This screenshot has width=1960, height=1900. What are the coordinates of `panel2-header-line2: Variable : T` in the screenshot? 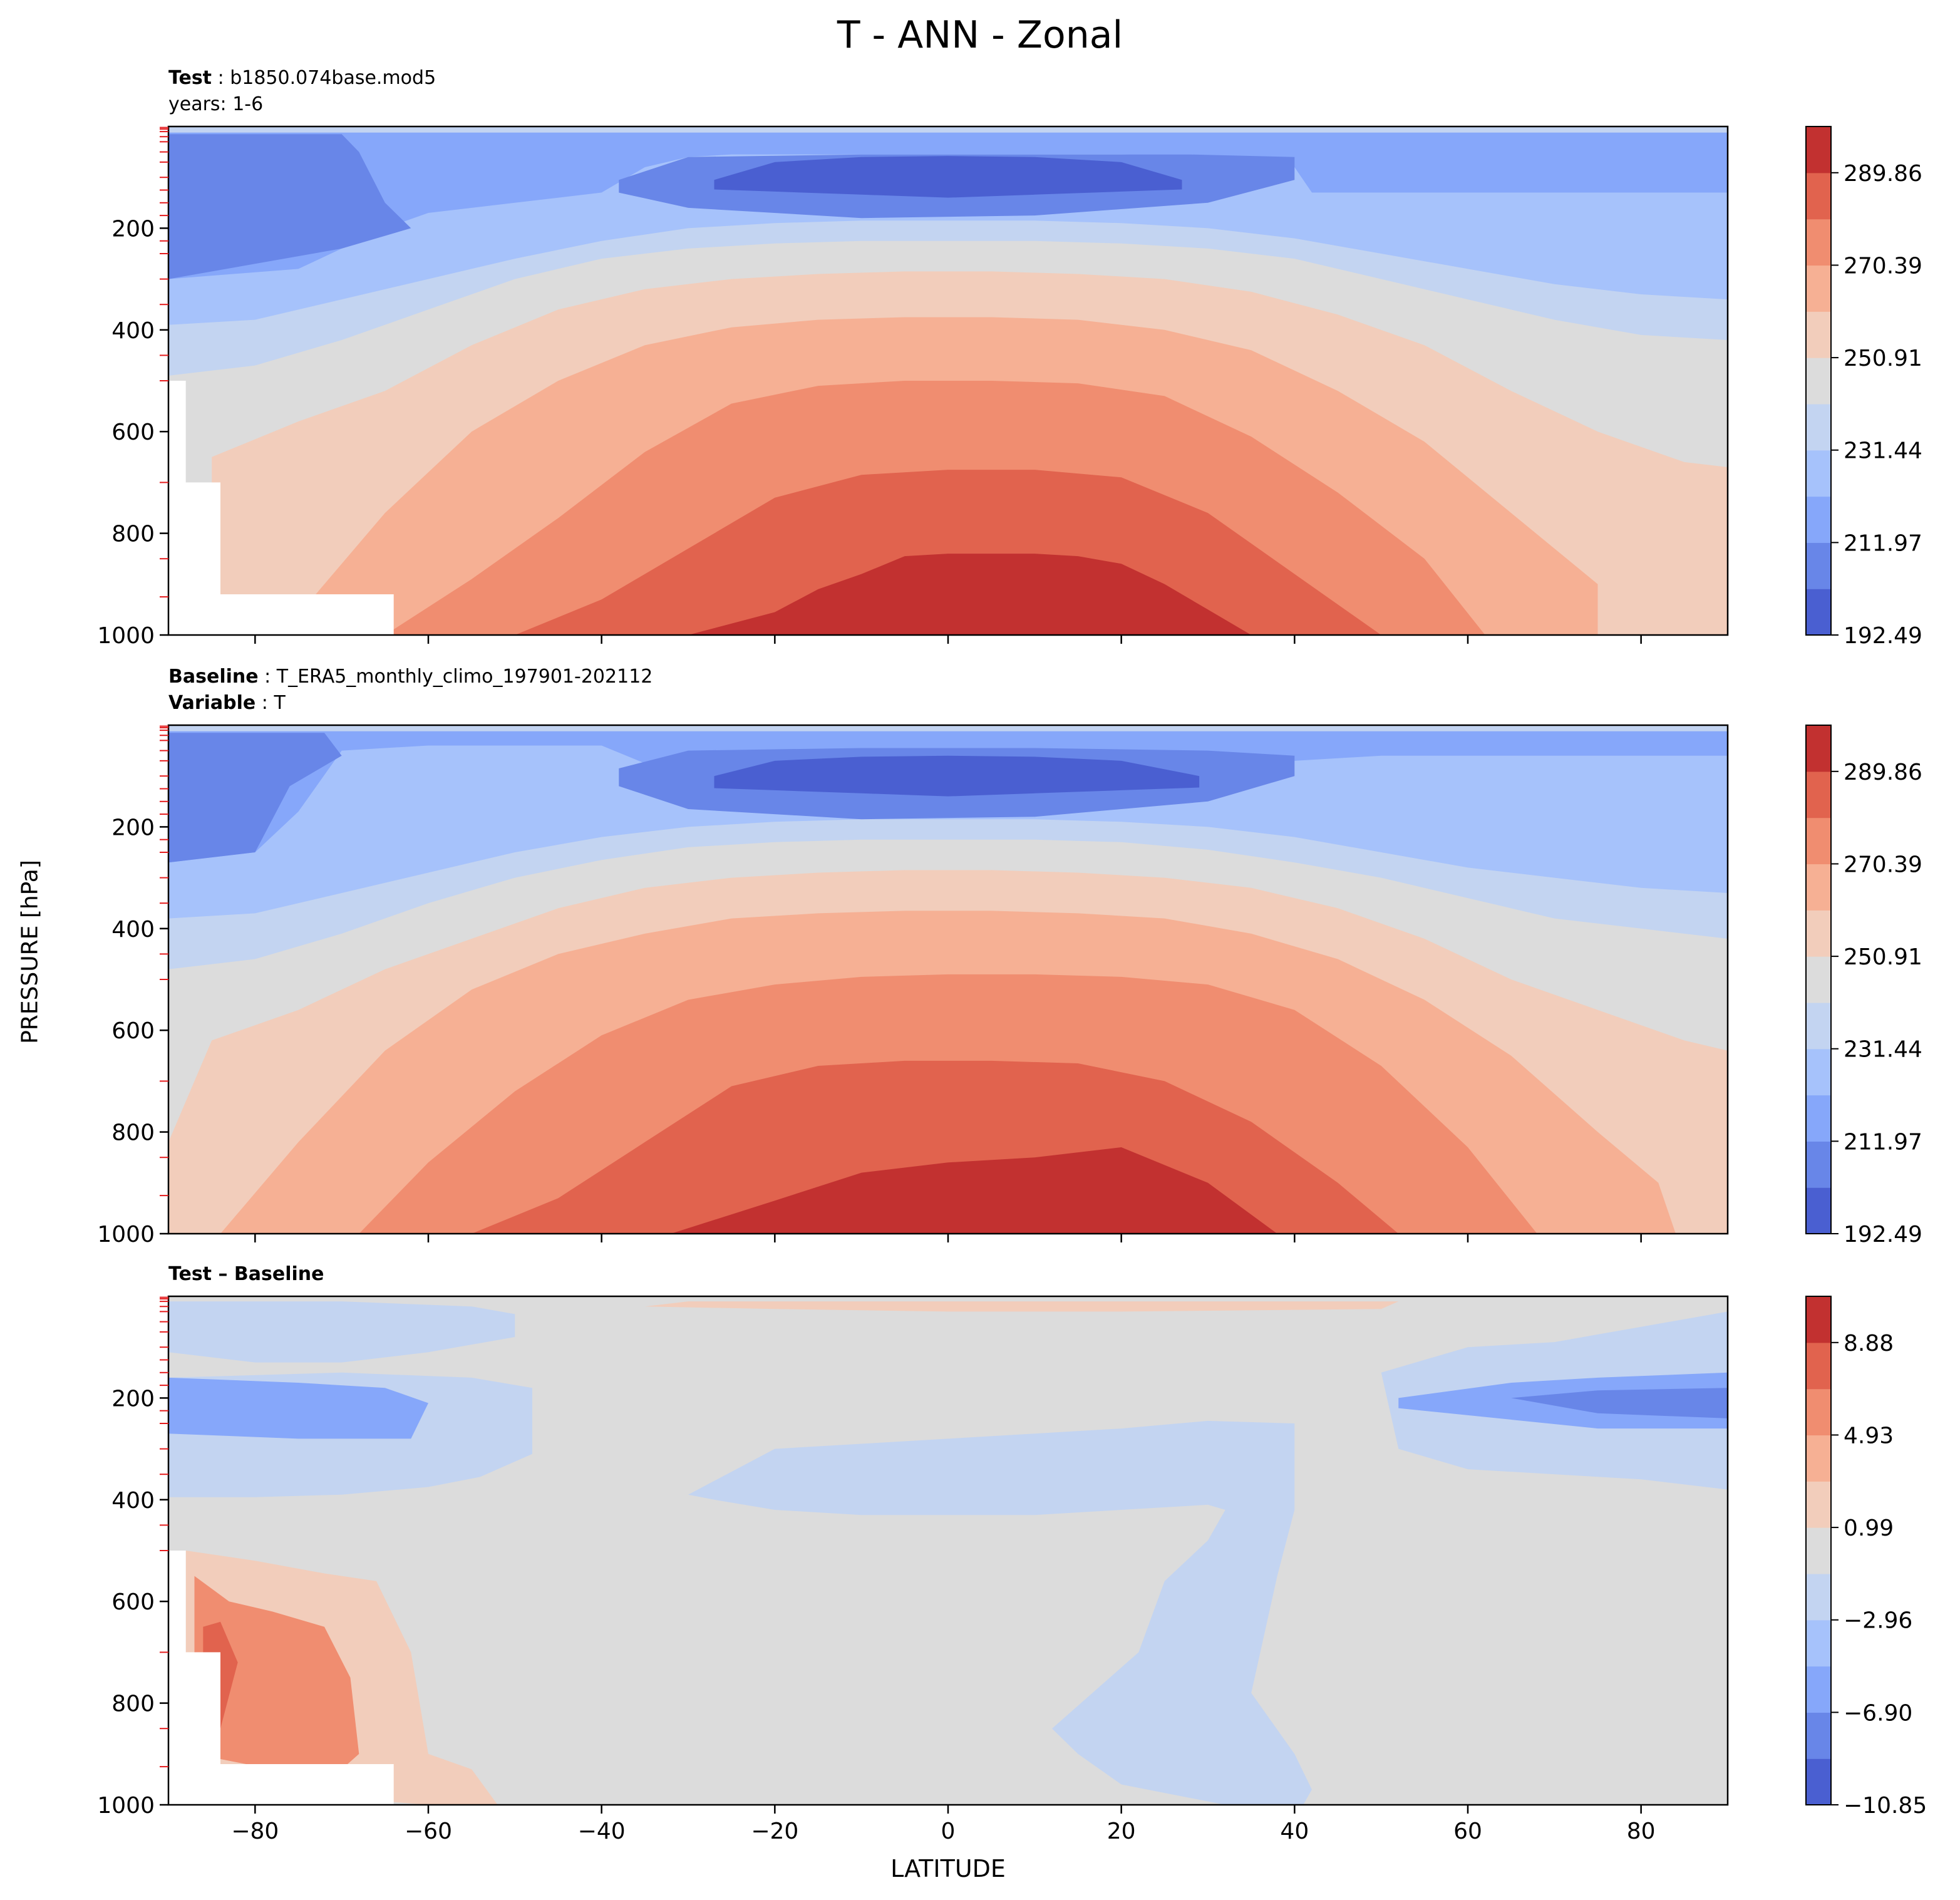 It's located at (227, 703).